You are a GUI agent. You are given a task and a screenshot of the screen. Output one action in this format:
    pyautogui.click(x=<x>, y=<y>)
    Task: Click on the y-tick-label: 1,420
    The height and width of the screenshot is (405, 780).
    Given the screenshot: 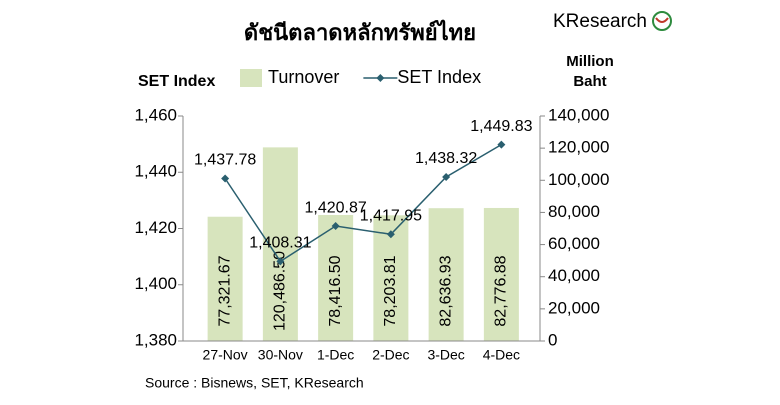 What is the action you would take?
    pyautogui.click(x=155, y=227)
    